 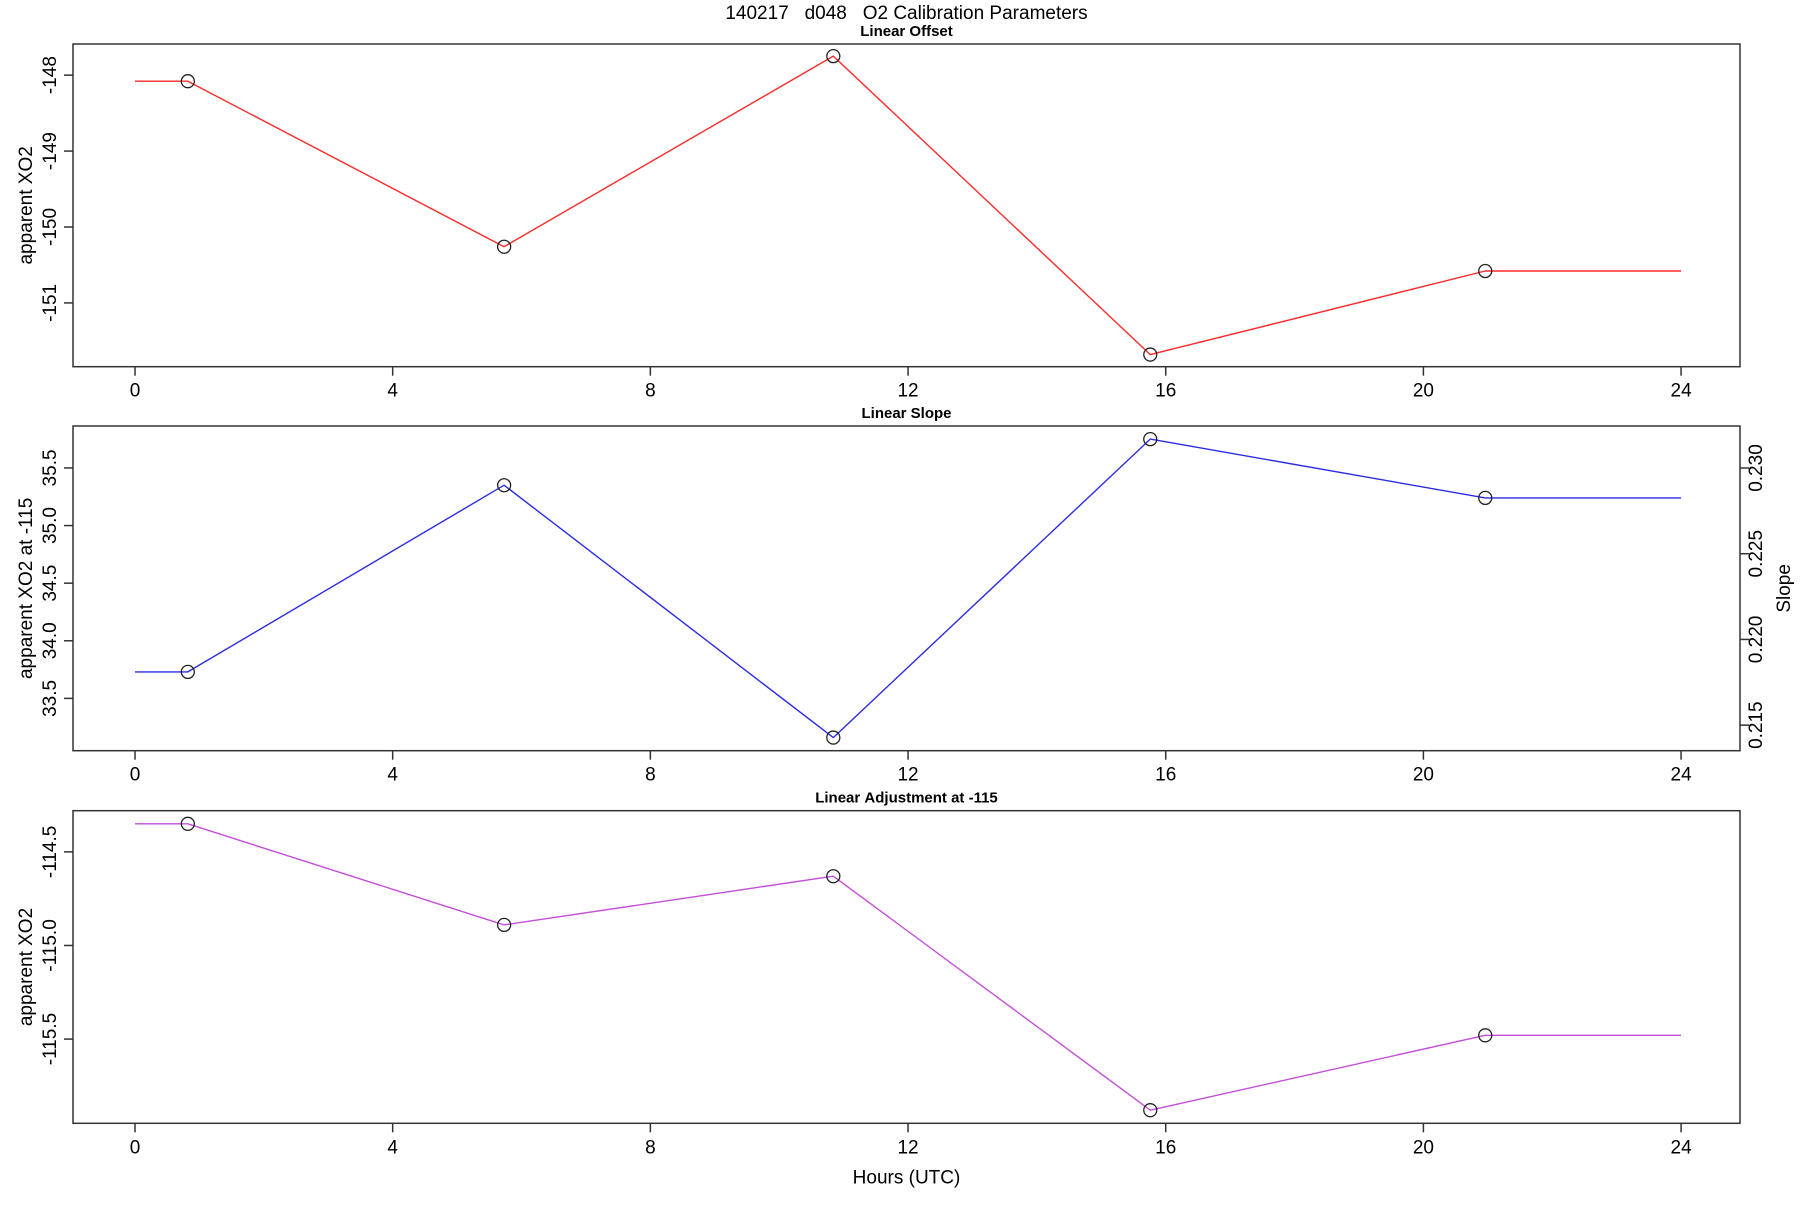 What do you see at coordinates (906, 413) in the screenshot?
I see `panel-2-title: Linear Slope` at bounding box center [906, 413].